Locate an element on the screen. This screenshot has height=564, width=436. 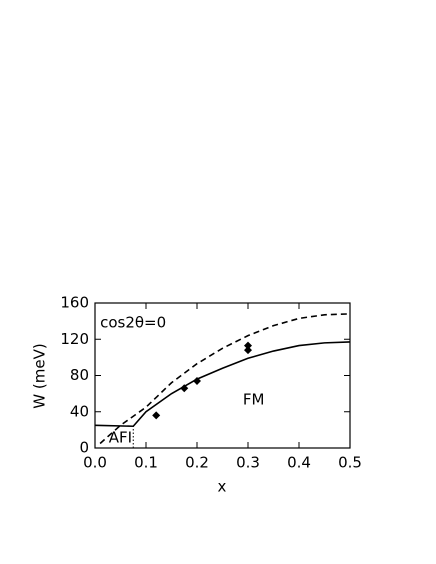
y-axis-label: W (meV) is located at coordinates (40, 375).